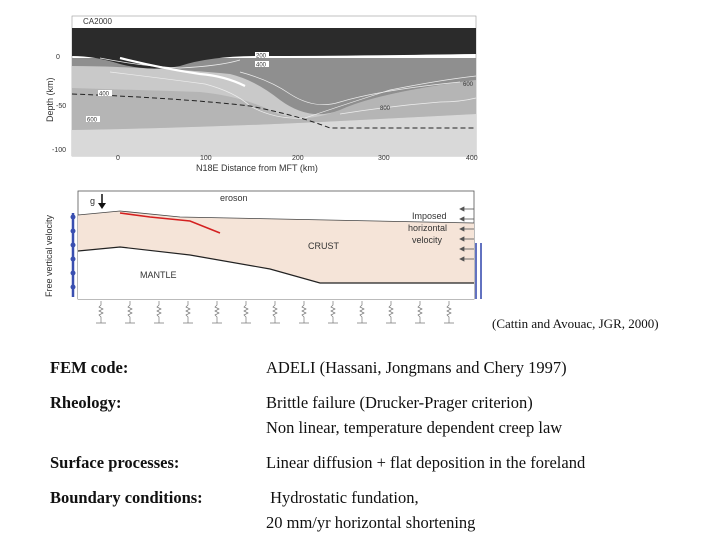  What do you see at coordinates (371, 522) in the screenshot?
I see `row-value: 20 mm/yr horizontal shortening` at bounding box center [371, 522].